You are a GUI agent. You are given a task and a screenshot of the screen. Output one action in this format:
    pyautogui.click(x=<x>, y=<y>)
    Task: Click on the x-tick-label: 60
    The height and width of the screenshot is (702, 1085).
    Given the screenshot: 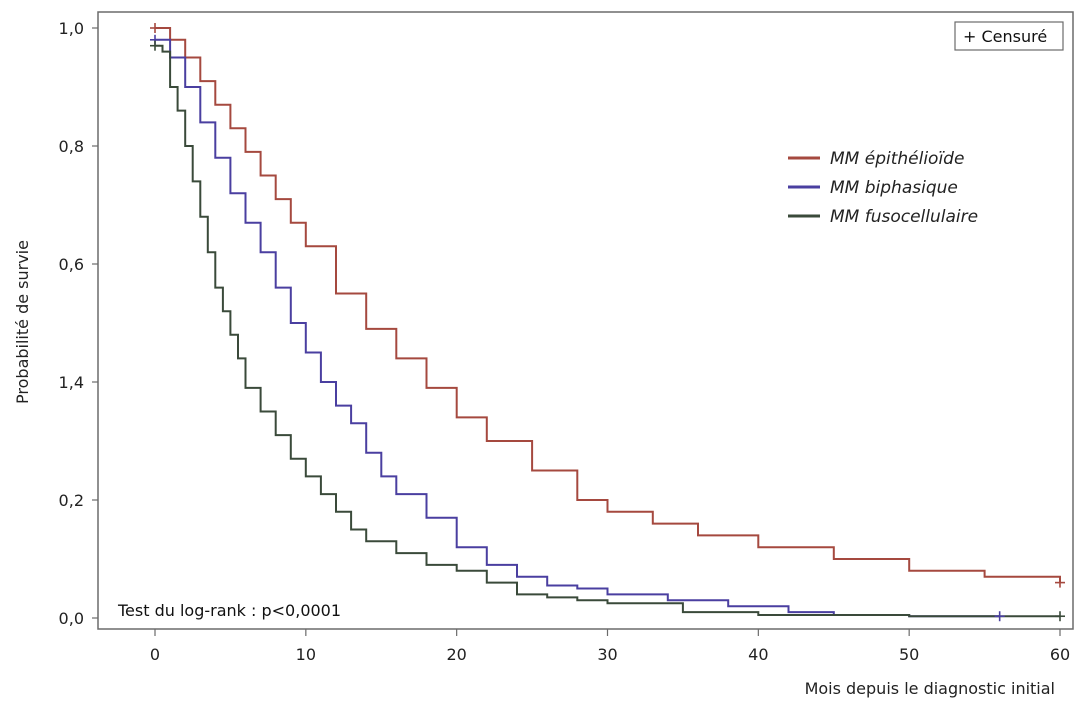 What is the action you would take?
    pyautogui.click(x=1060, y=654)
    